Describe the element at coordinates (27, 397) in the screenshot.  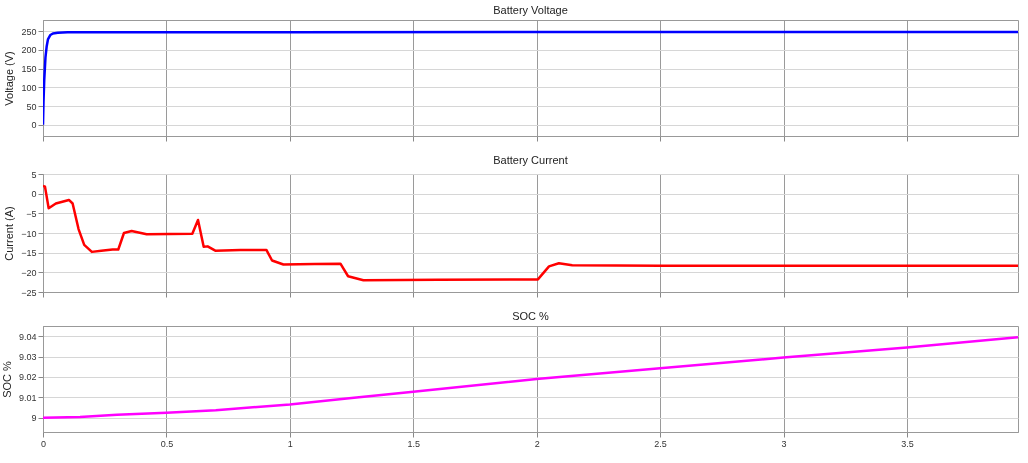
I see `y-tick-label: 9.01` at that location.